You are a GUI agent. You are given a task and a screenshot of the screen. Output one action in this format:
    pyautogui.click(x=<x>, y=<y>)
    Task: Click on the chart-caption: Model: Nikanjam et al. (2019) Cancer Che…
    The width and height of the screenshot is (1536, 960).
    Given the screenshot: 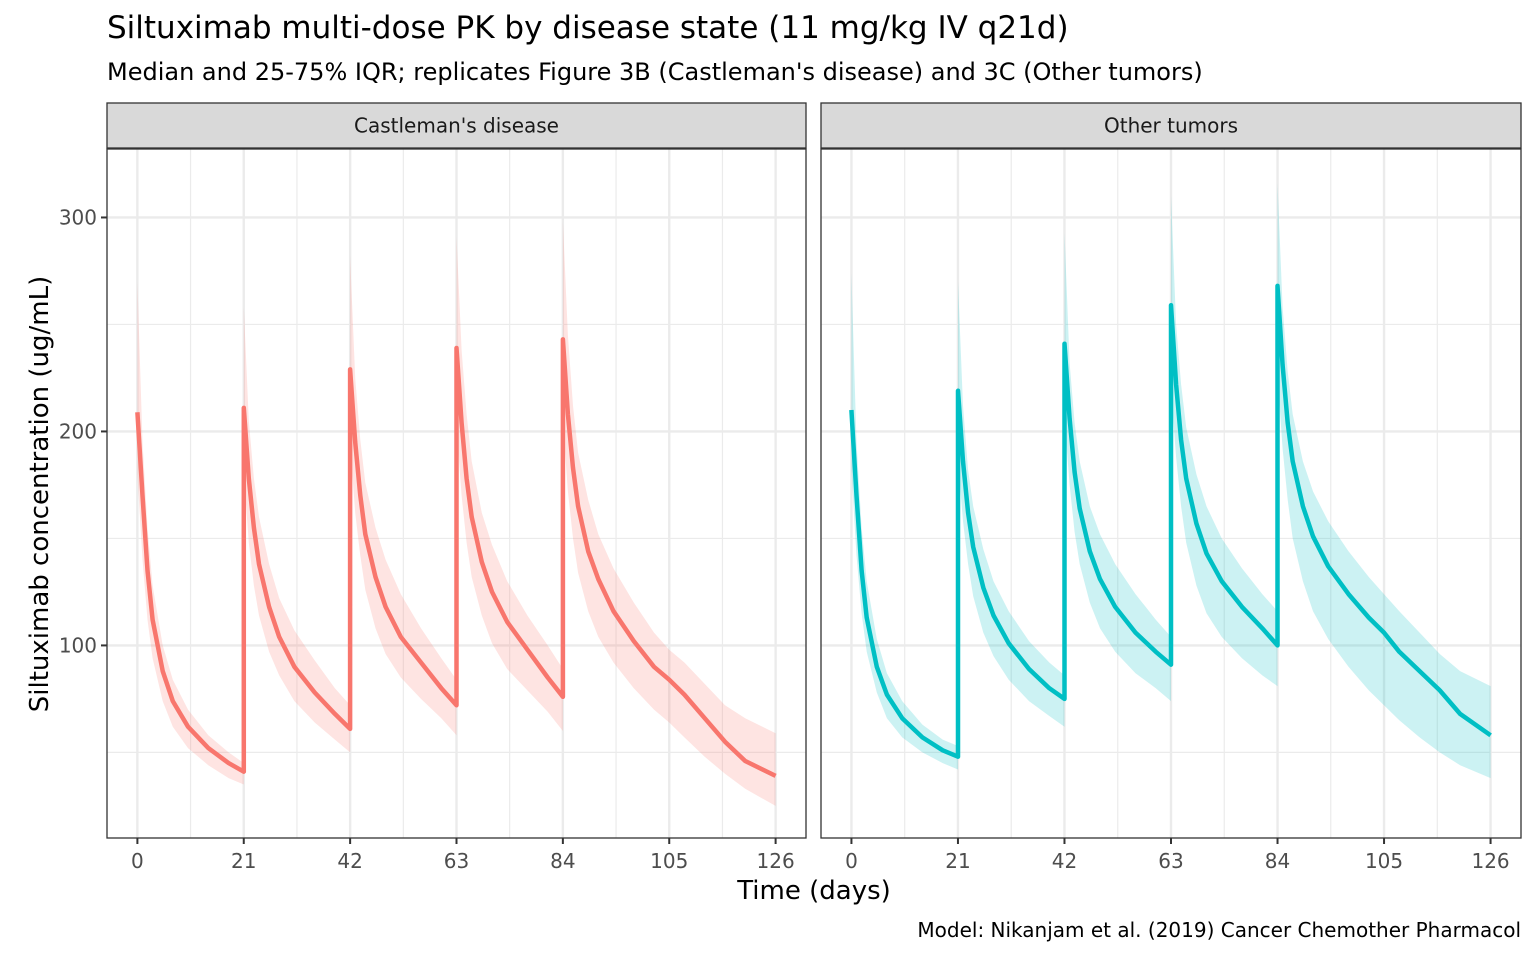 What is the action you would take?
    pyautogui.click(x=1219, y=930)
    